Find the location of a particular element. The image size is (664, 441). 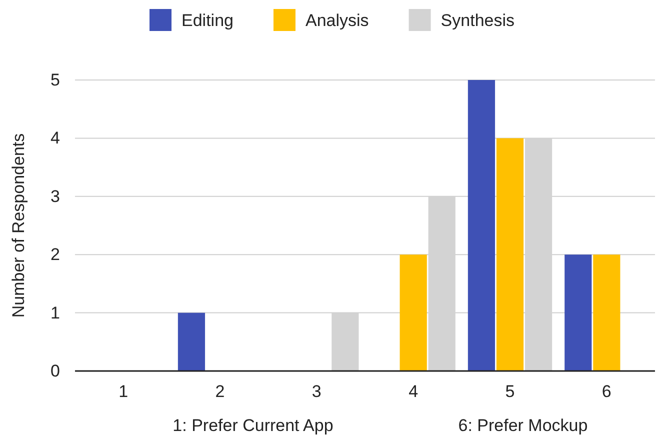

x-tick-label: 3 is located at coordinates (317, 392).